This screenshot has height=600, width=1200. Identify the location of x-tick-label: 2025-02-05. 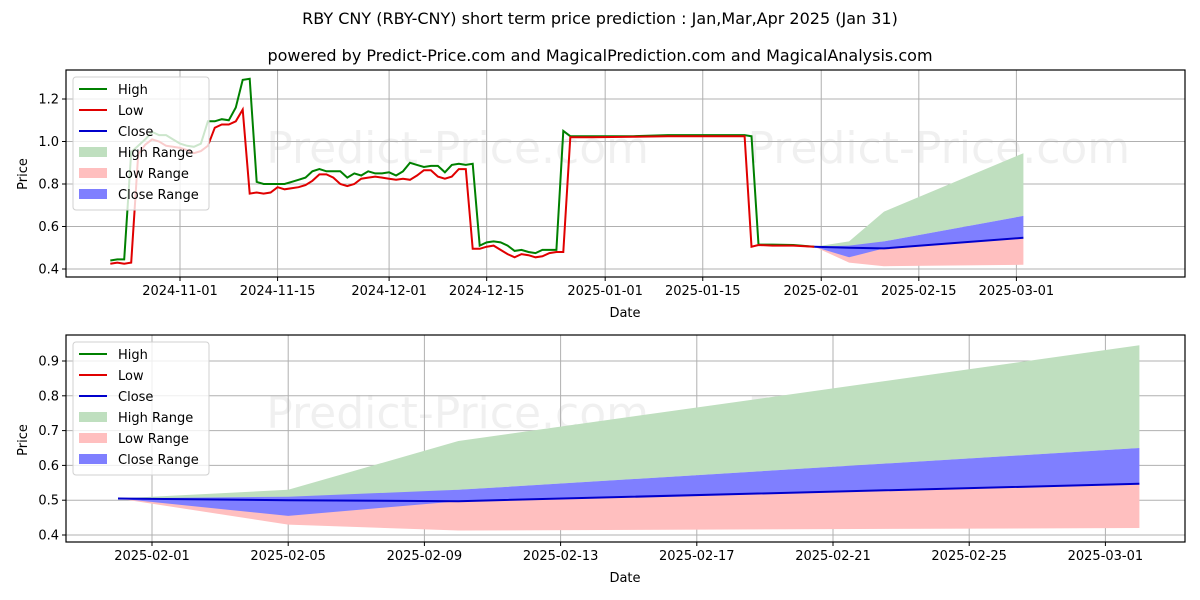
(288, 556).